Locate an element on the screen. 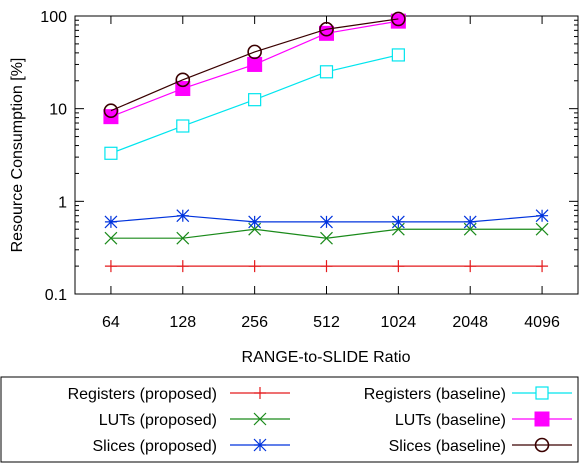 The width and height of the screenshot is (580, 464). x-tick-label: 4096 is located at coordinates (542, 322).